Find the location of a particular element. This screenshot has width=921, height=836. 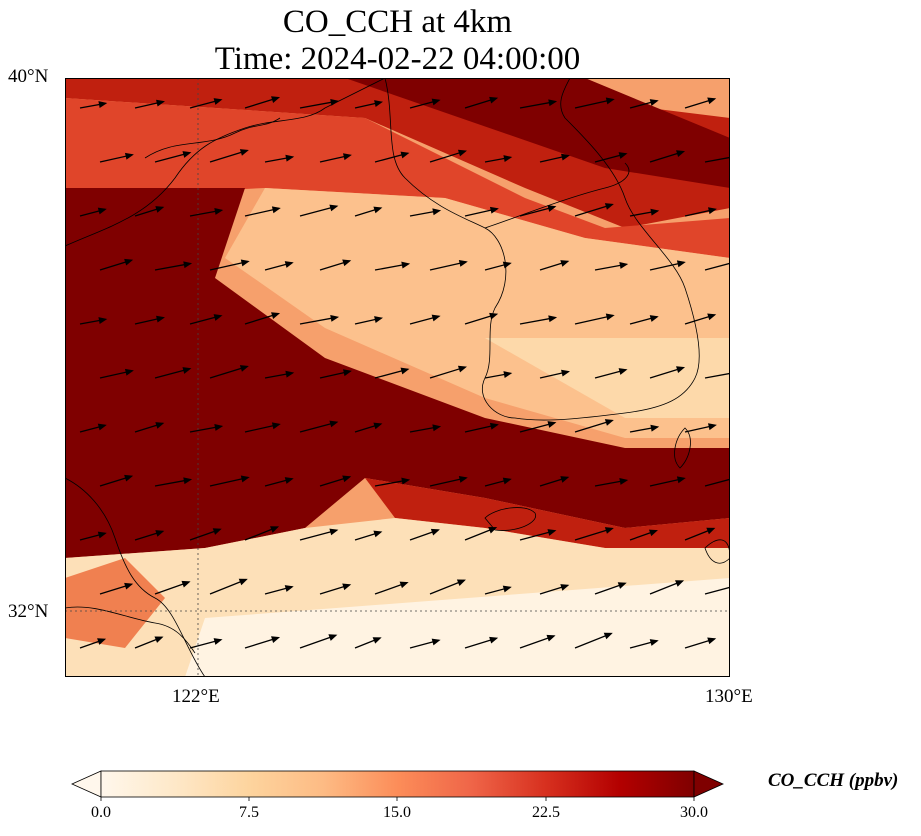

coastline-china-east is located at coordinates (135, 577).